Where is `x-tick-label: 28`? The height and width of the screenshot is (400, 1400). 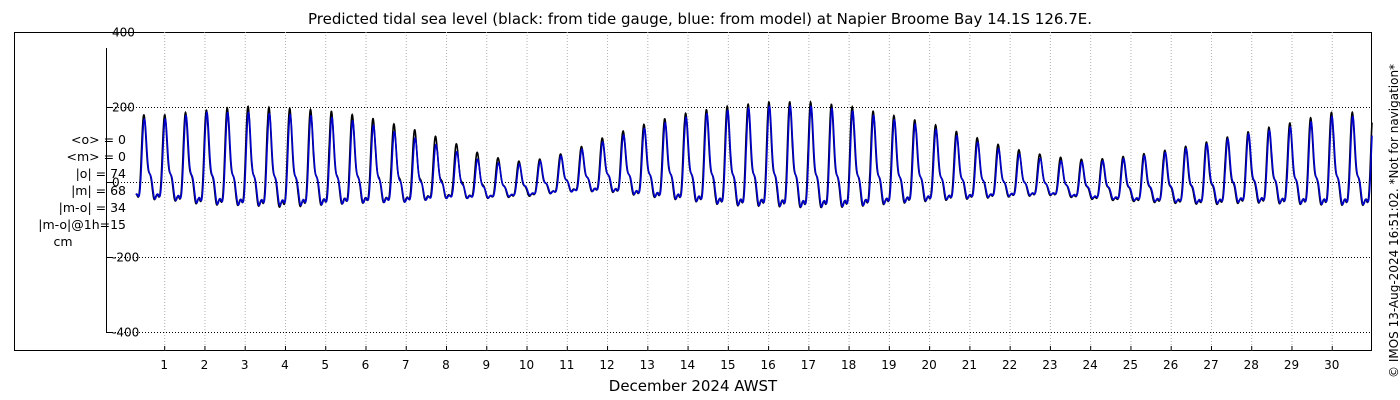
x-tick-label: 28 is located at coordinates (1251, 365).